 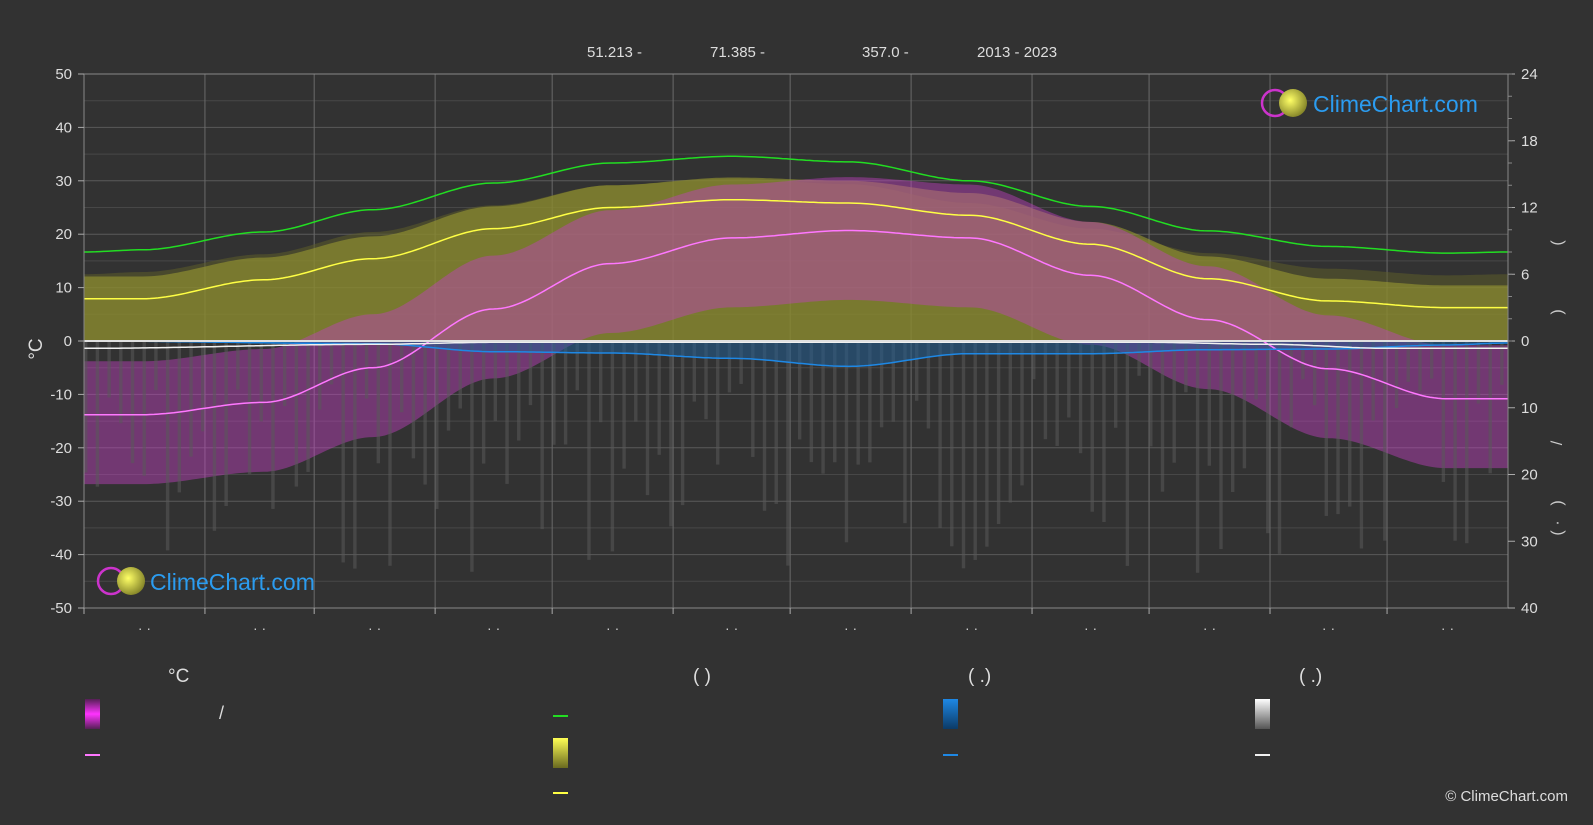 I want to click on legend-snow-mean-line, so click(x=1262, y=755).